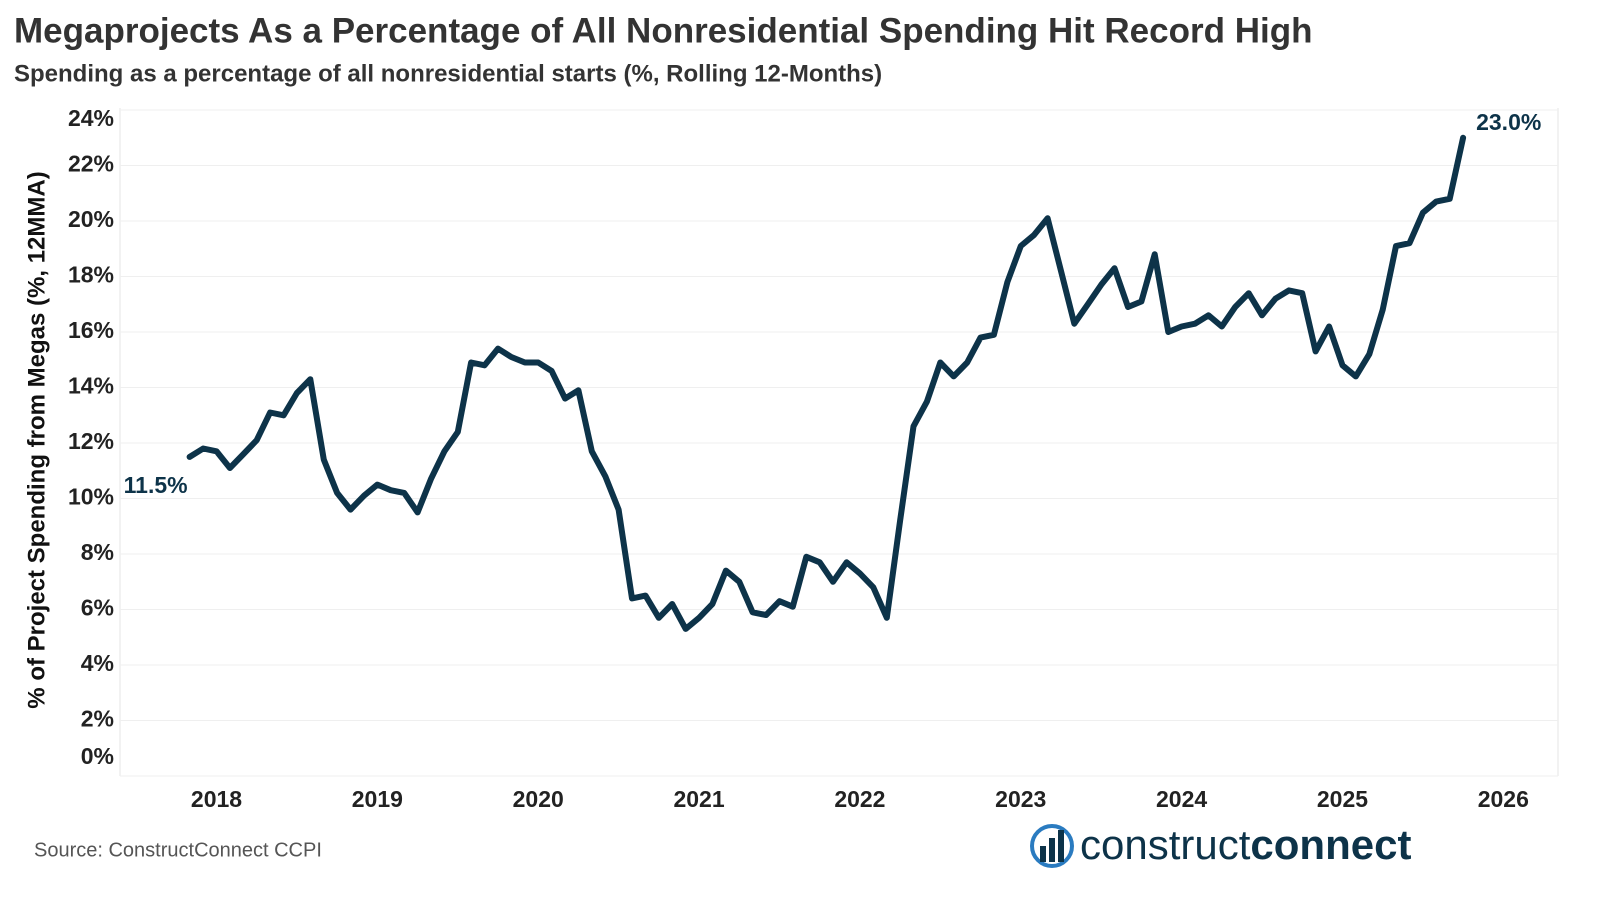 This screenshot has height=900, width=1600. Describe the element at coordinates (377, 799) in the screenshot. I see `x-tick-label: 2019` at that location.